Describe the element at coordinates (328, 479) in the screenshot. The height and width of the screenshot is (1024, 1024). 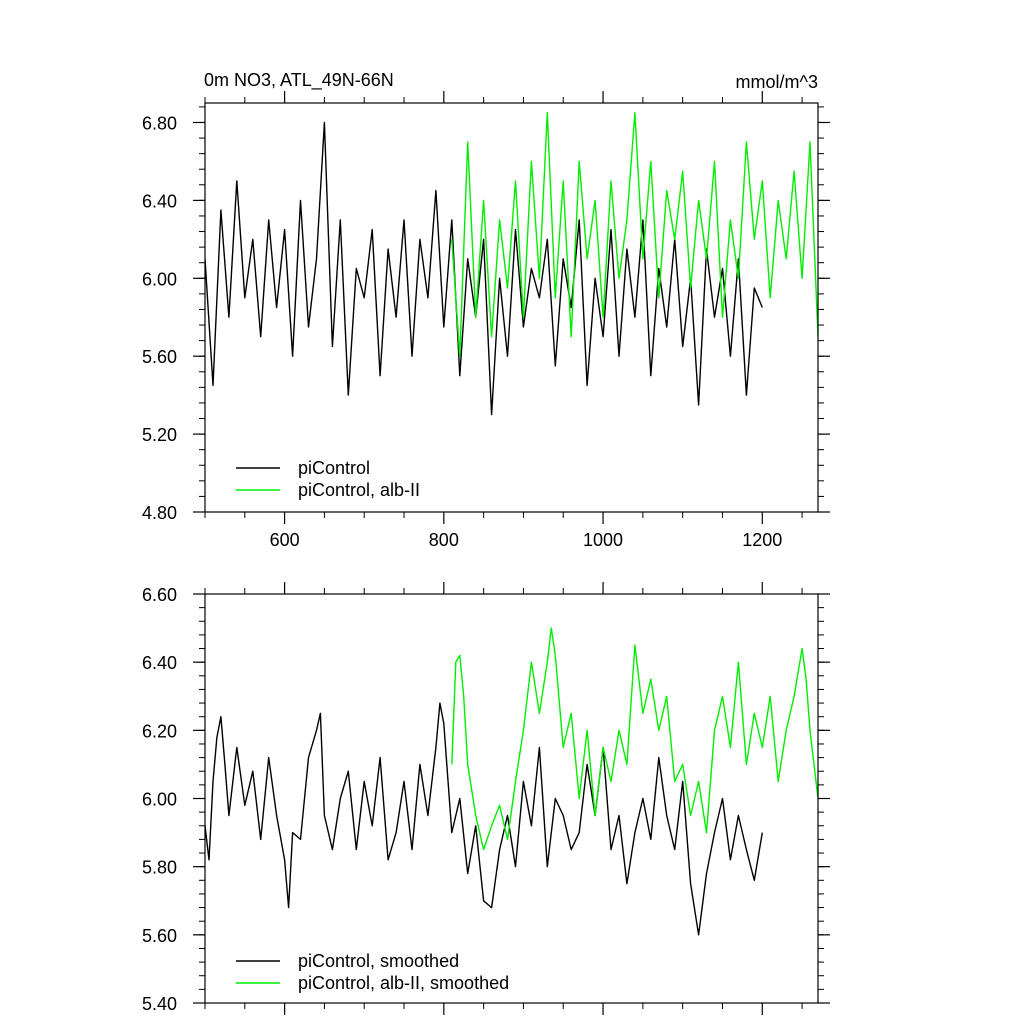
I see `legend-top: piControl piControl, alb-II` at that location.